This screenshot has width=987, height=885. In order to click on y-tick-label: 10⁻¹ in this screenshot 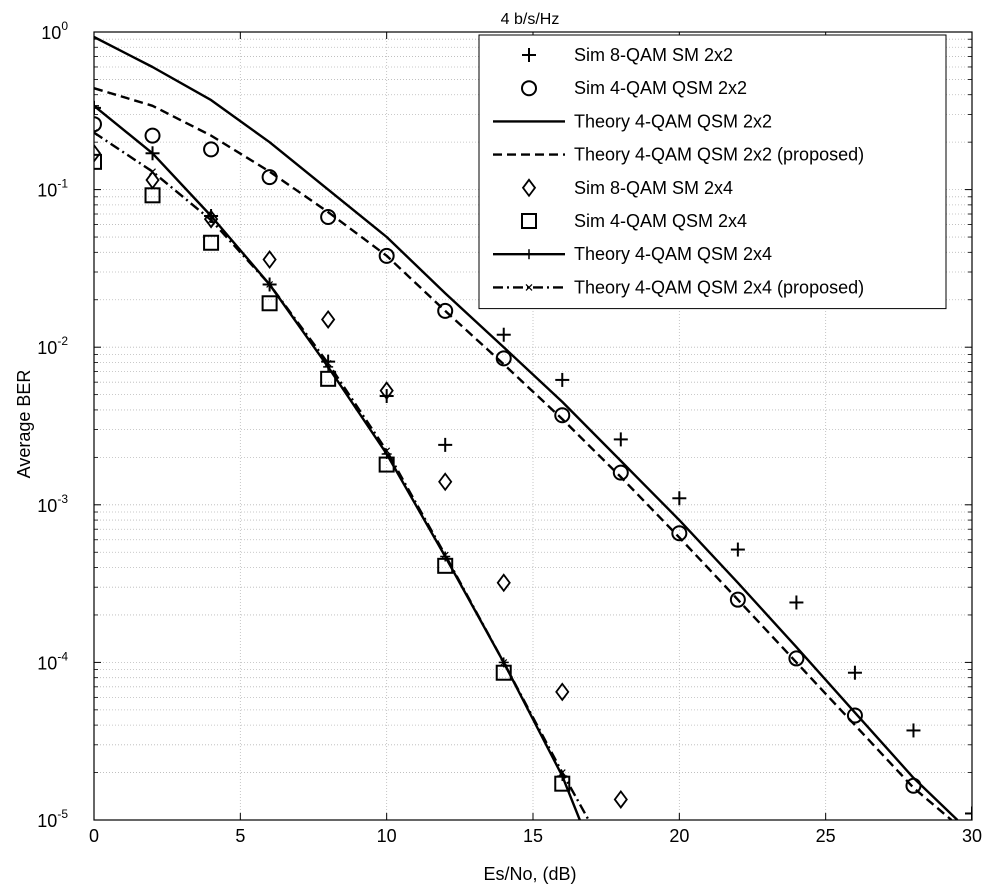, I will do `click(52, 189)`.